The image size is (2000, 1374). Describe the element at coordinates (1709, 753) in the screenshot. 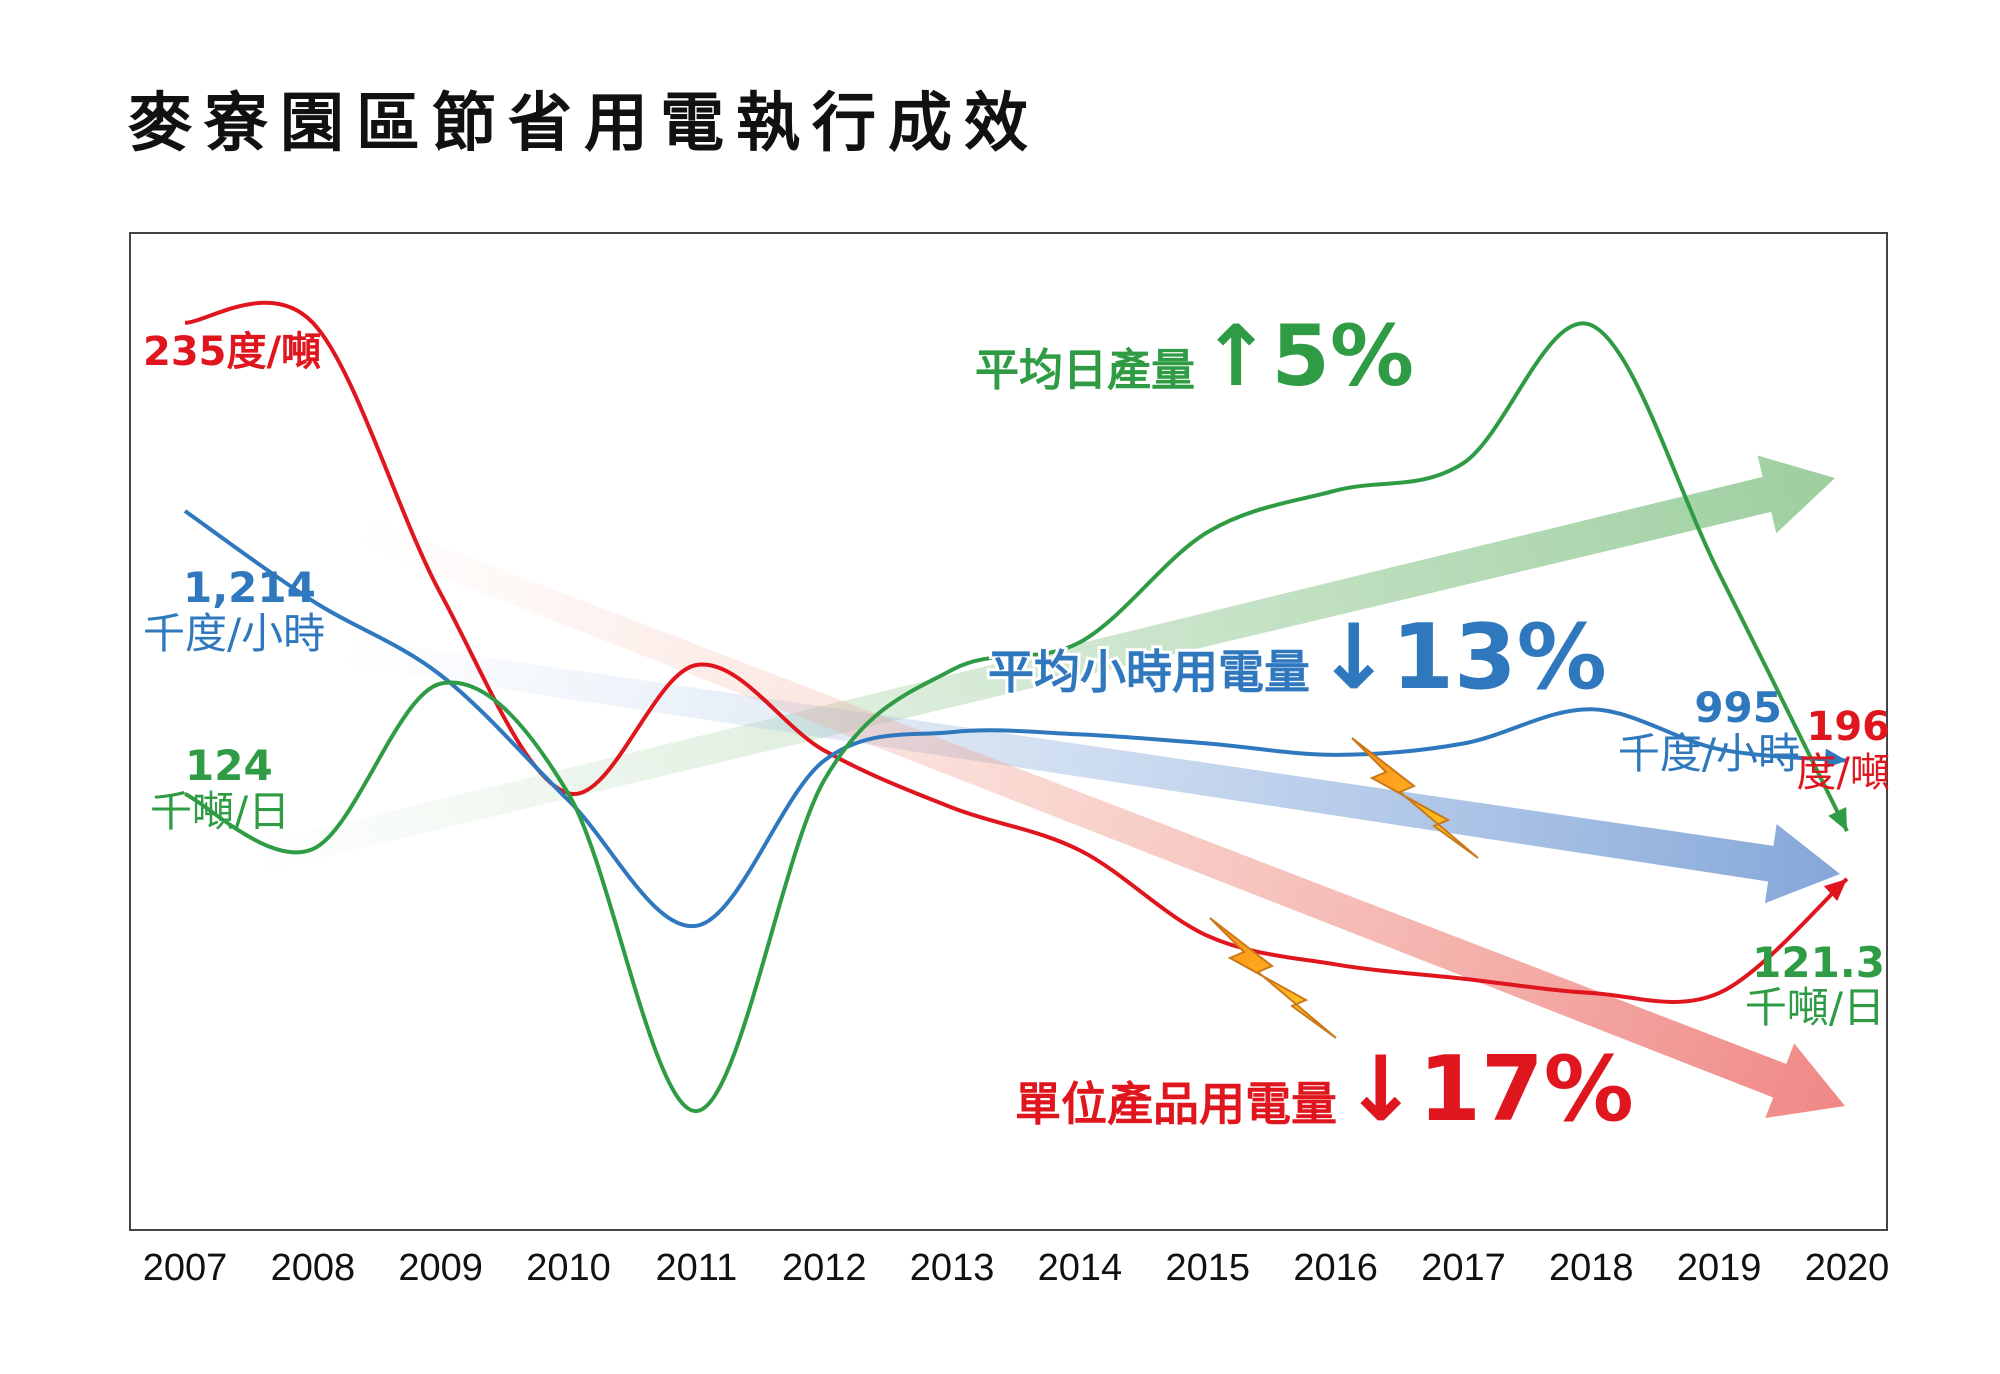

I see `series-end-label: 千度/小時` at that location.